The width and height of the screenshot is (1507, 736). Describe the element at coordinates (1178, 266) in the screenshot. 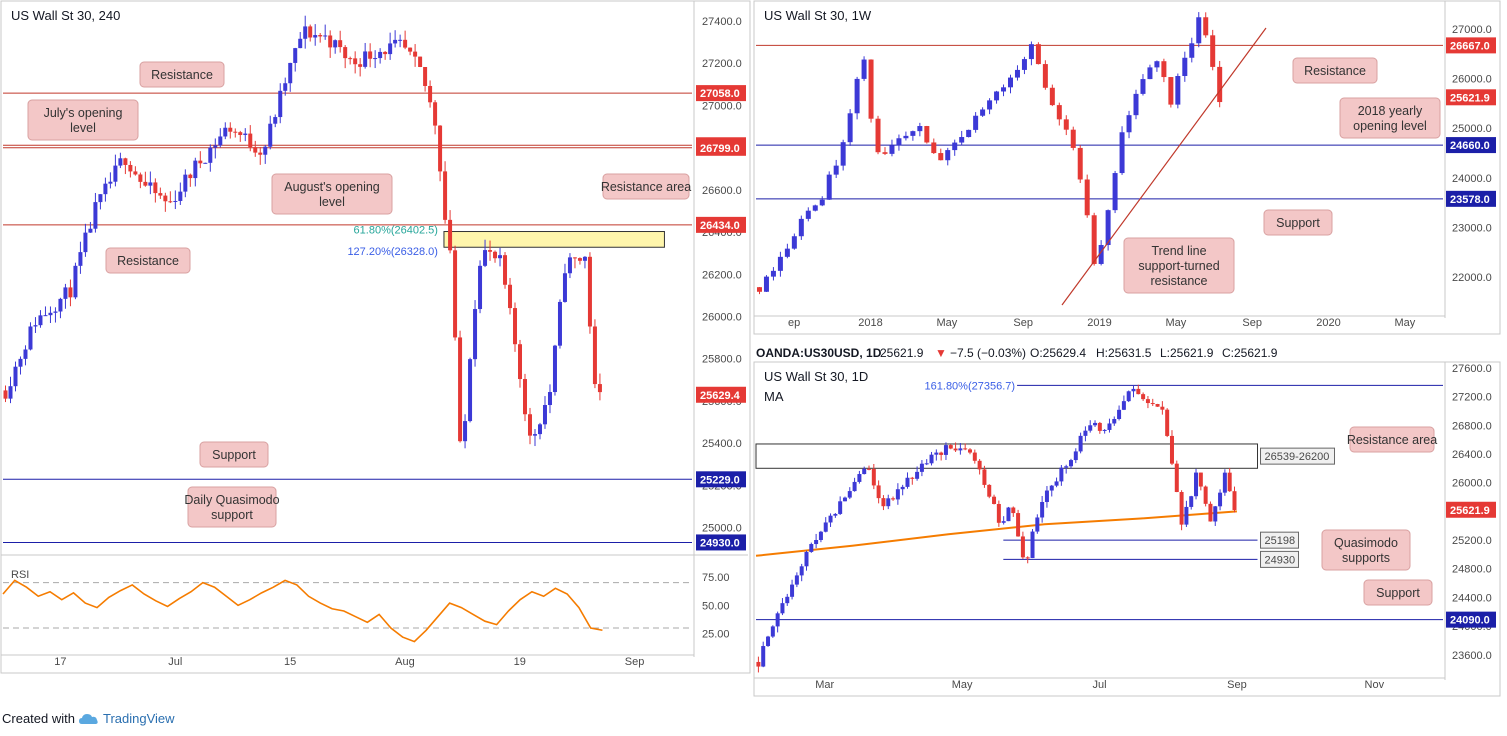

I see `weekly-annotation-trend-line-label: support-turned` at that location.